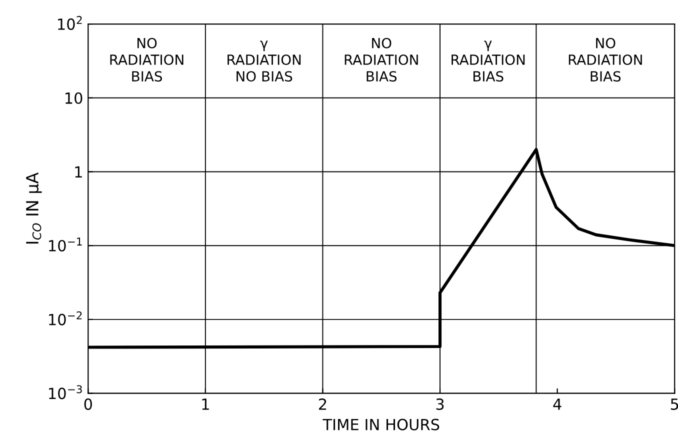  What do you see at coordinates (674, 404) in the screenshot?
I see `x-tick-label: 5` at bounding box center [674, 404].